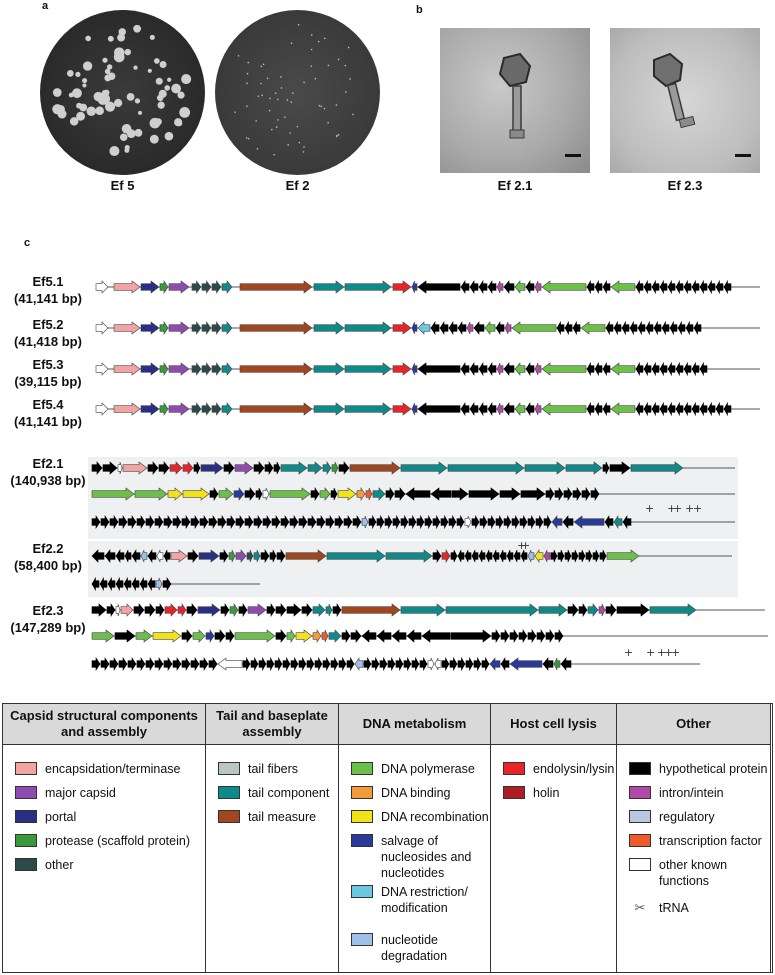  Describe the element at coordinates (278, 793) in the screenshot. I see `legend-item: tail component` at that location.